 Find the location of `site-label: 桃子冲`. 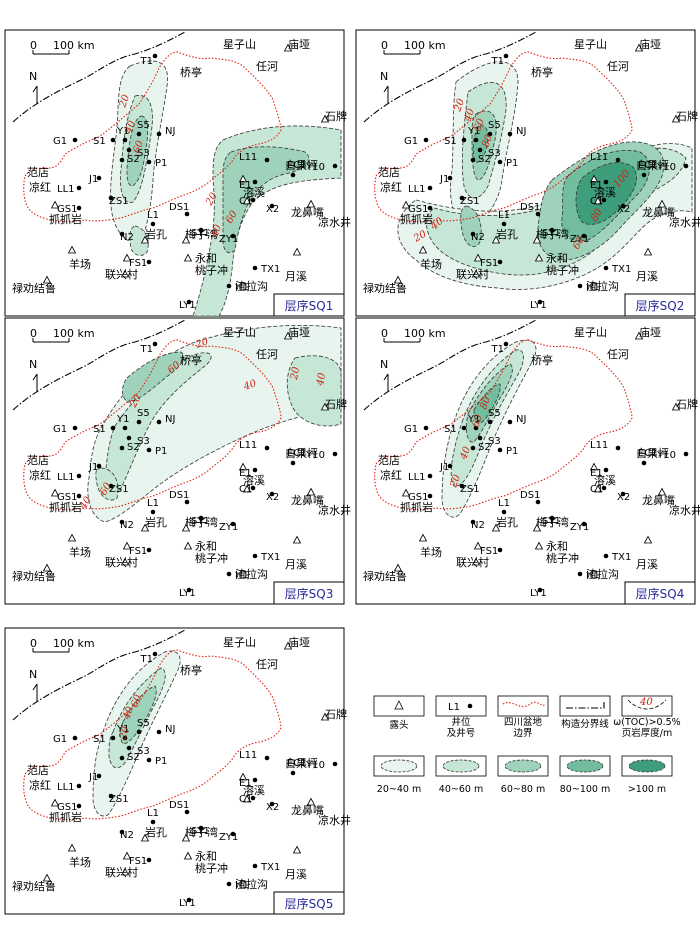

site-label: 桃子冲 is located at coordinates (562, 558).